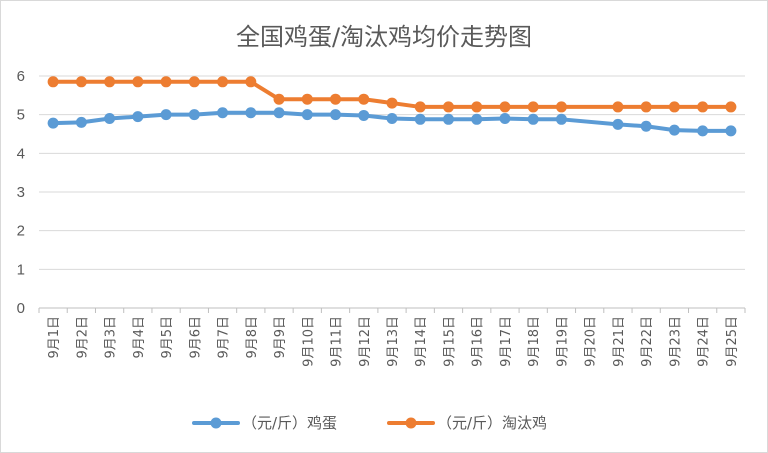  Describe the element at coordinates (308, 341) in the screenshot. I see `x-tick-label: 9月10日` at that location.